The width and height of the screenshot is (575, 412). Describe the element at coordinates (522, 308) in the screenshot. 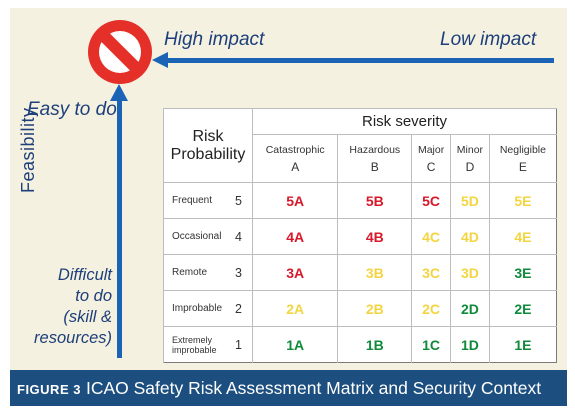

I see `risk-cell: 2E` at that location.